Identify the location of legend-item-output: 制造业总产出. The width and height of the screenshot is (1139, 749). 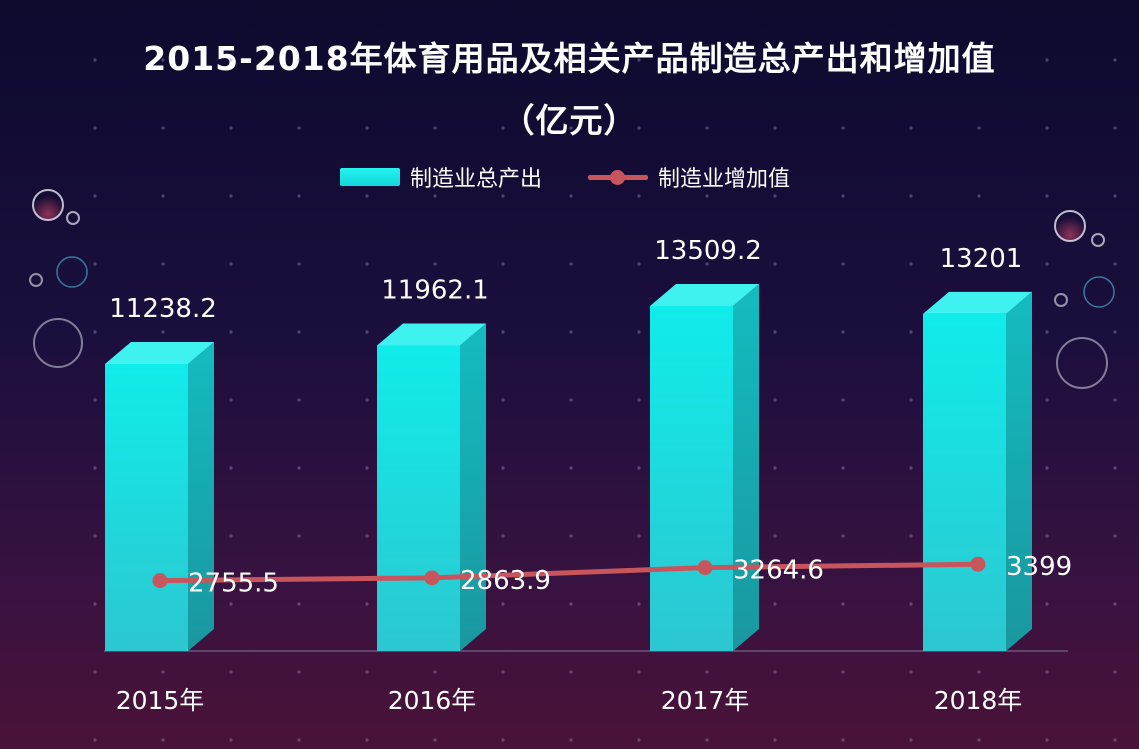
(441, 177).